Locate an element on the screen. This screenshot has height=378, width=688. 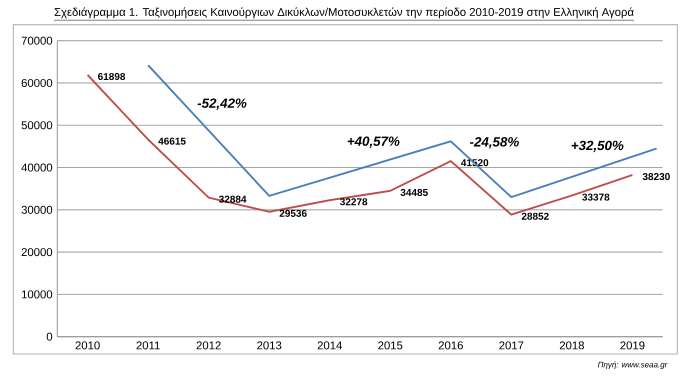
data-label: 61898 is located at coordinates (112, 76).